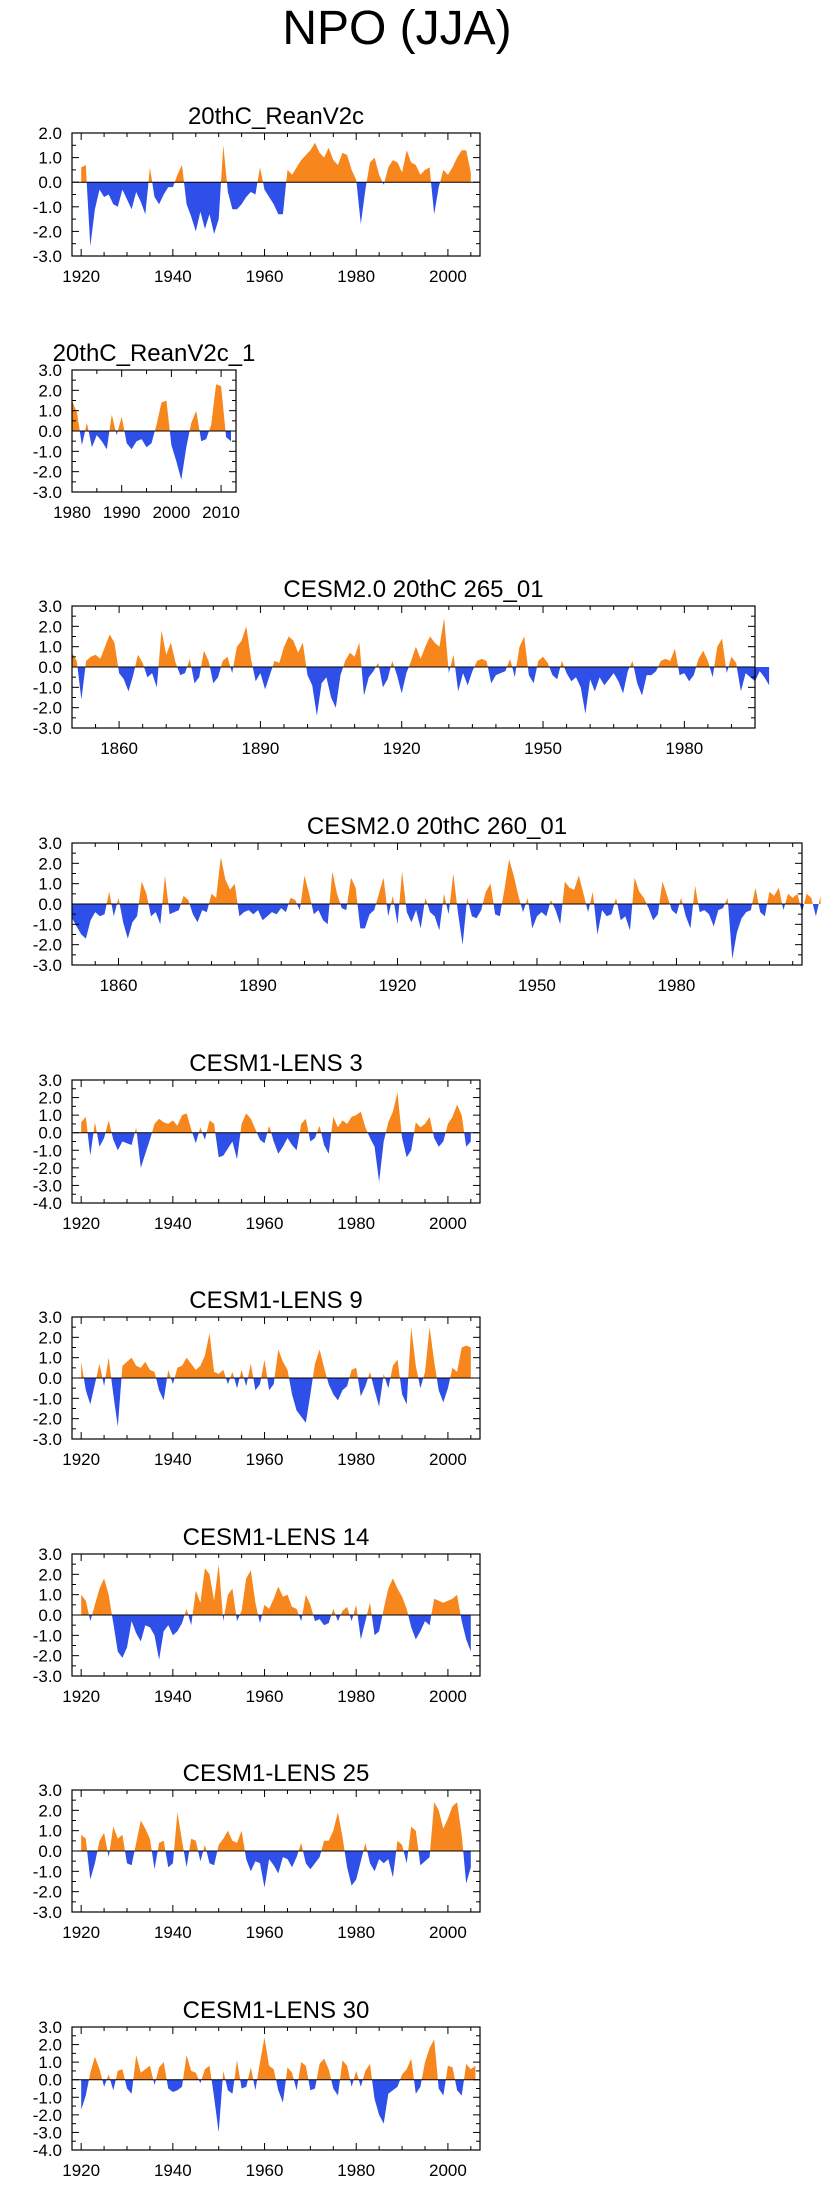  What do you see at coordinates (221, 512) in the screenshot?
I see `x-tick-label: 2010` at bounding box center [221, 512].